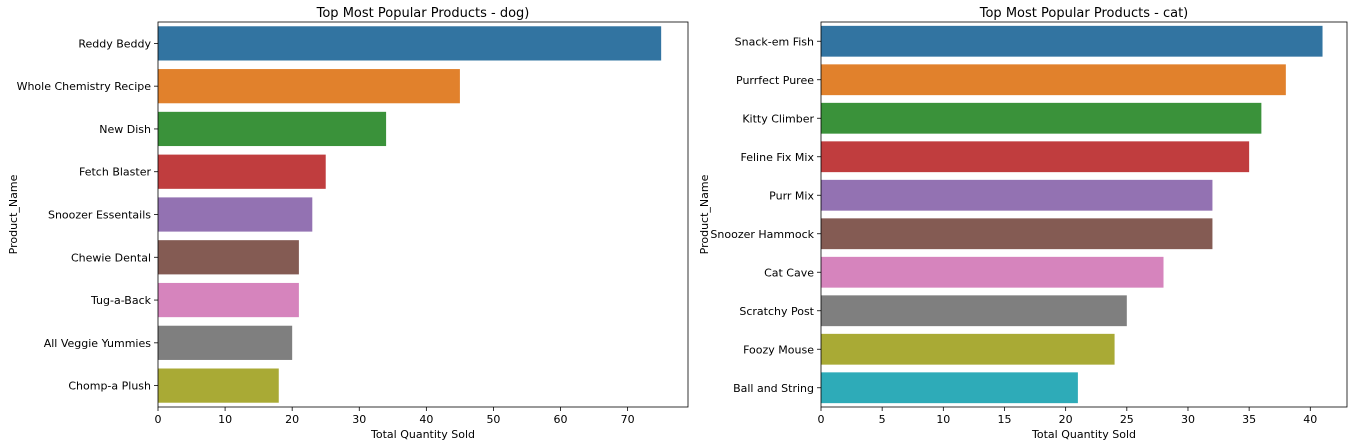 The image size is (1358, 446). Describe the element at coordinates (1310, 419) in the screenshot. I see `cat-x-tick-label: 40` at that location.